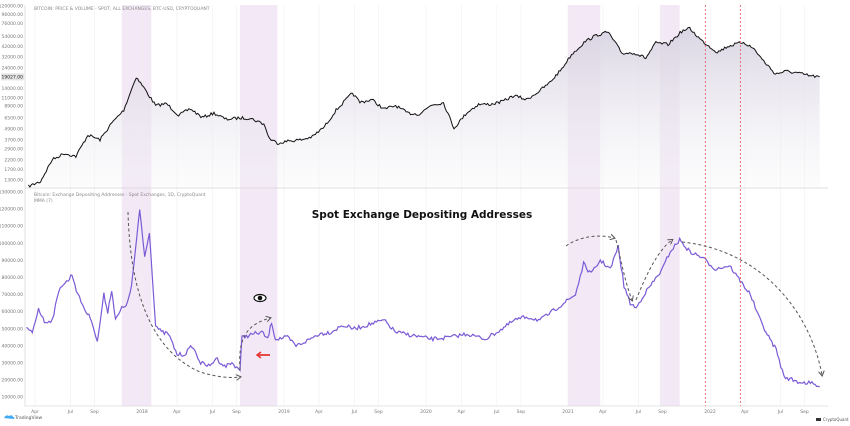 This screenshot has height=426, width=850. What do you see at coordinates (11, 210) in the screenshot?
I see `addresses-y-tick-label: 120000.00` at bounding box center [11, 210].